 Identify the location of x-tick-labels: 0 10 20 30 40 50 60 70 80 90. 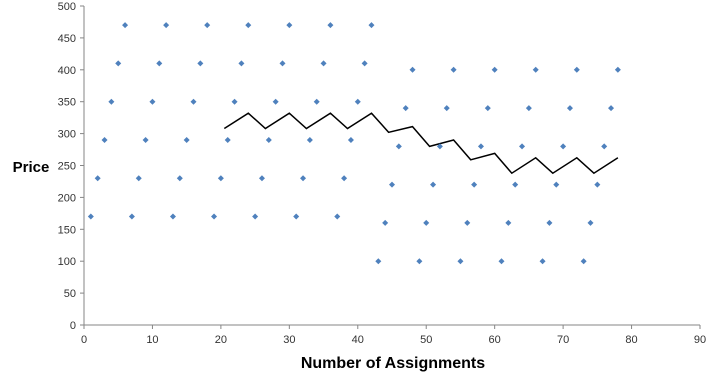
(393, 335).